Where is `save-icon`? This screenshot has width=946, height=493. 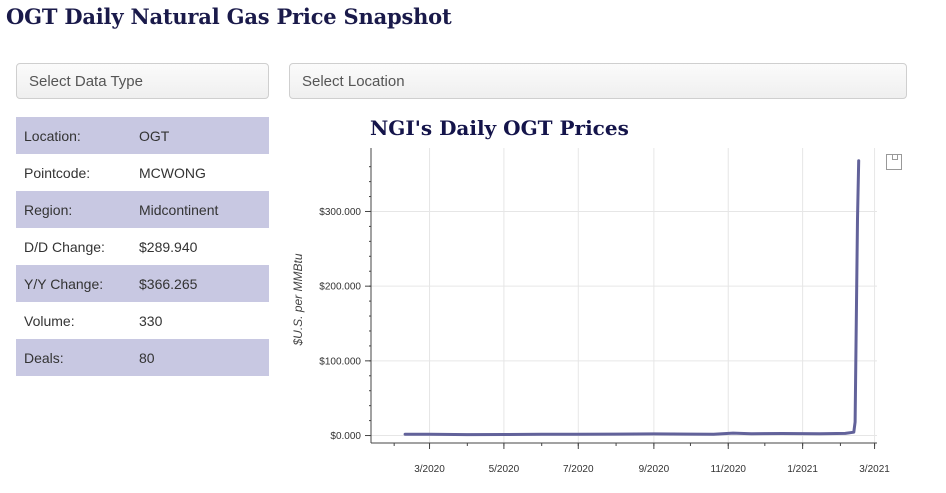
save-icon is located at coordinates (894, 162).